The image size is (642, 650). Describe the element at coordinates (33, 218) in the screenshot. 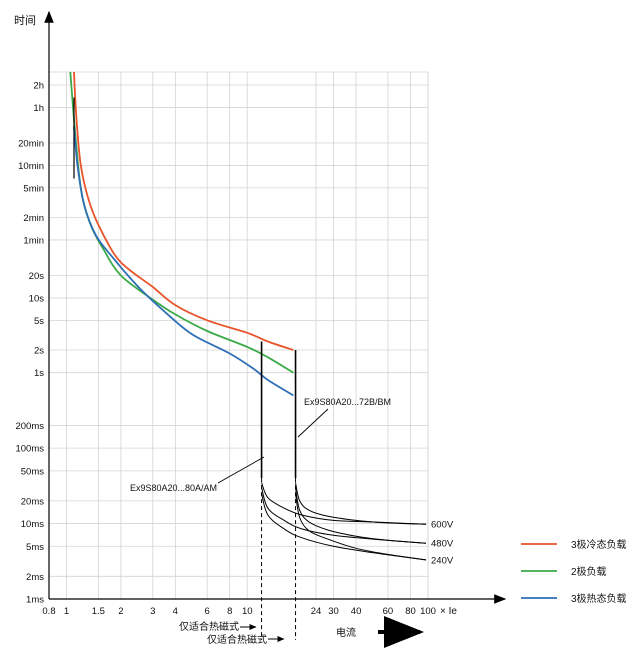

I see `y-tick-label: 2min` at that location.